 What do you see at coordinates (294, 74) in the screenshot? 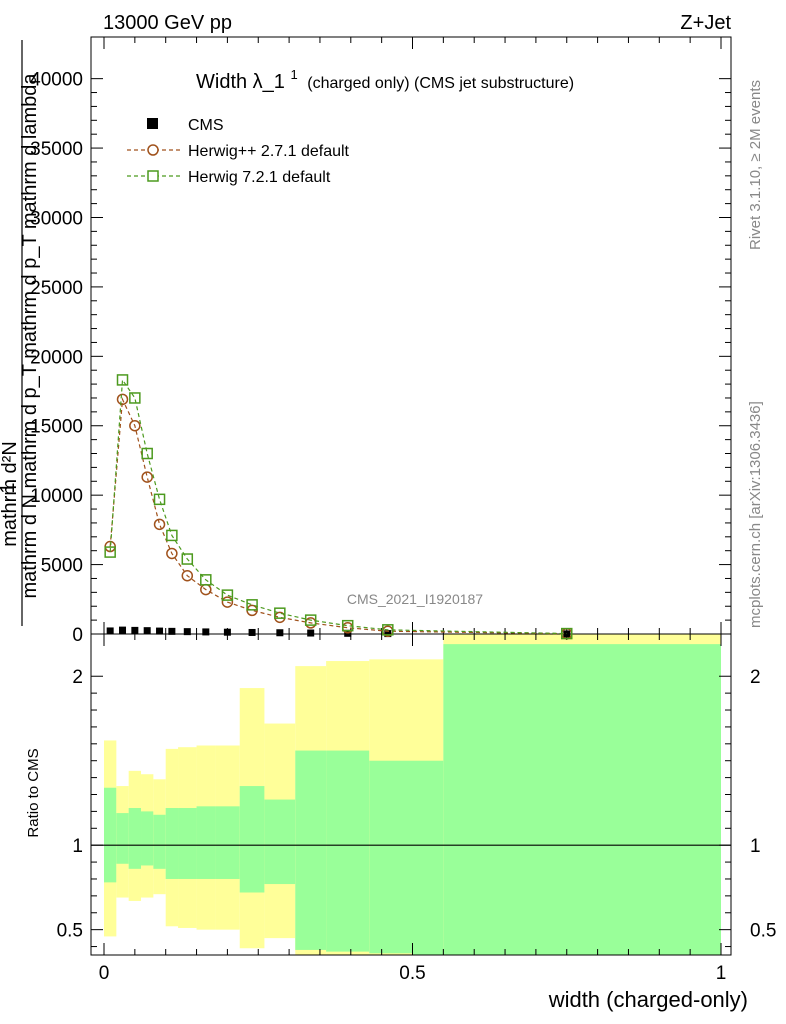
I see `plot-title-superscript: 1` at bounding box center [294, 74].